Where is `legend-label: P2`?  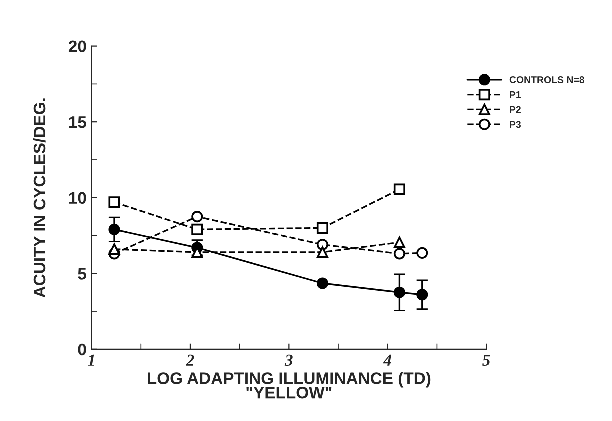 legend-label: P2 is located at coordinates (515, 110).